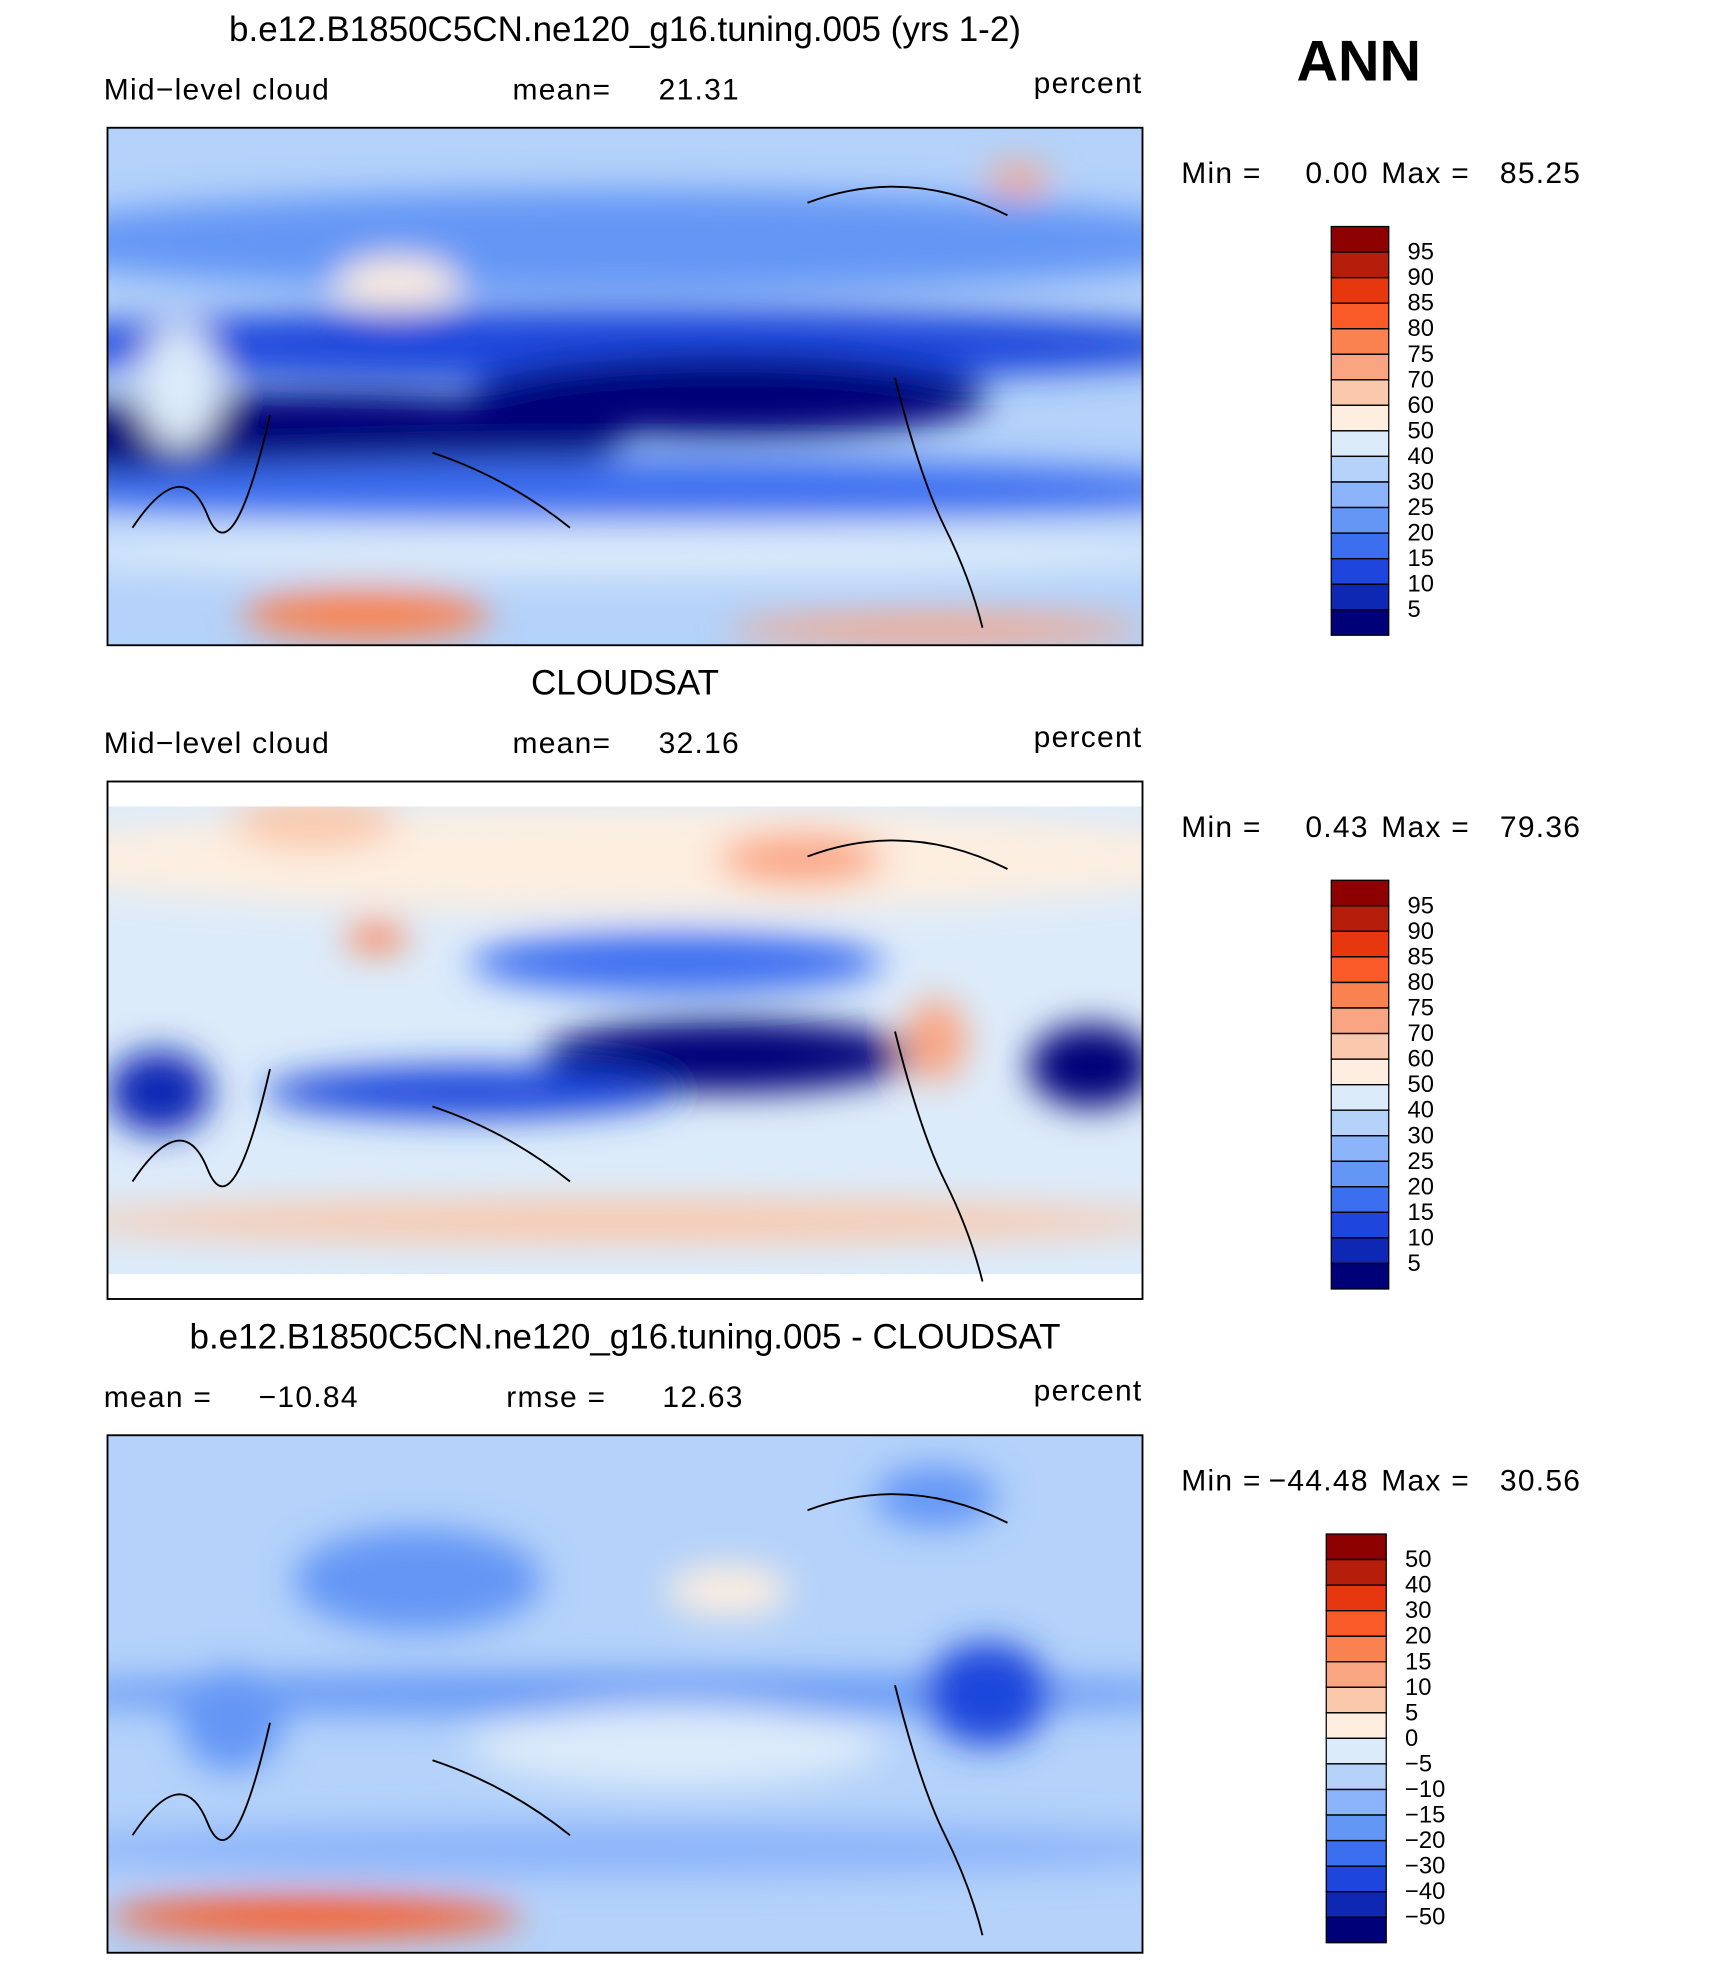  Describe the element at coordinates (1425, 1917) in the screenshot. I see `colorbar-label: −50` at that location.